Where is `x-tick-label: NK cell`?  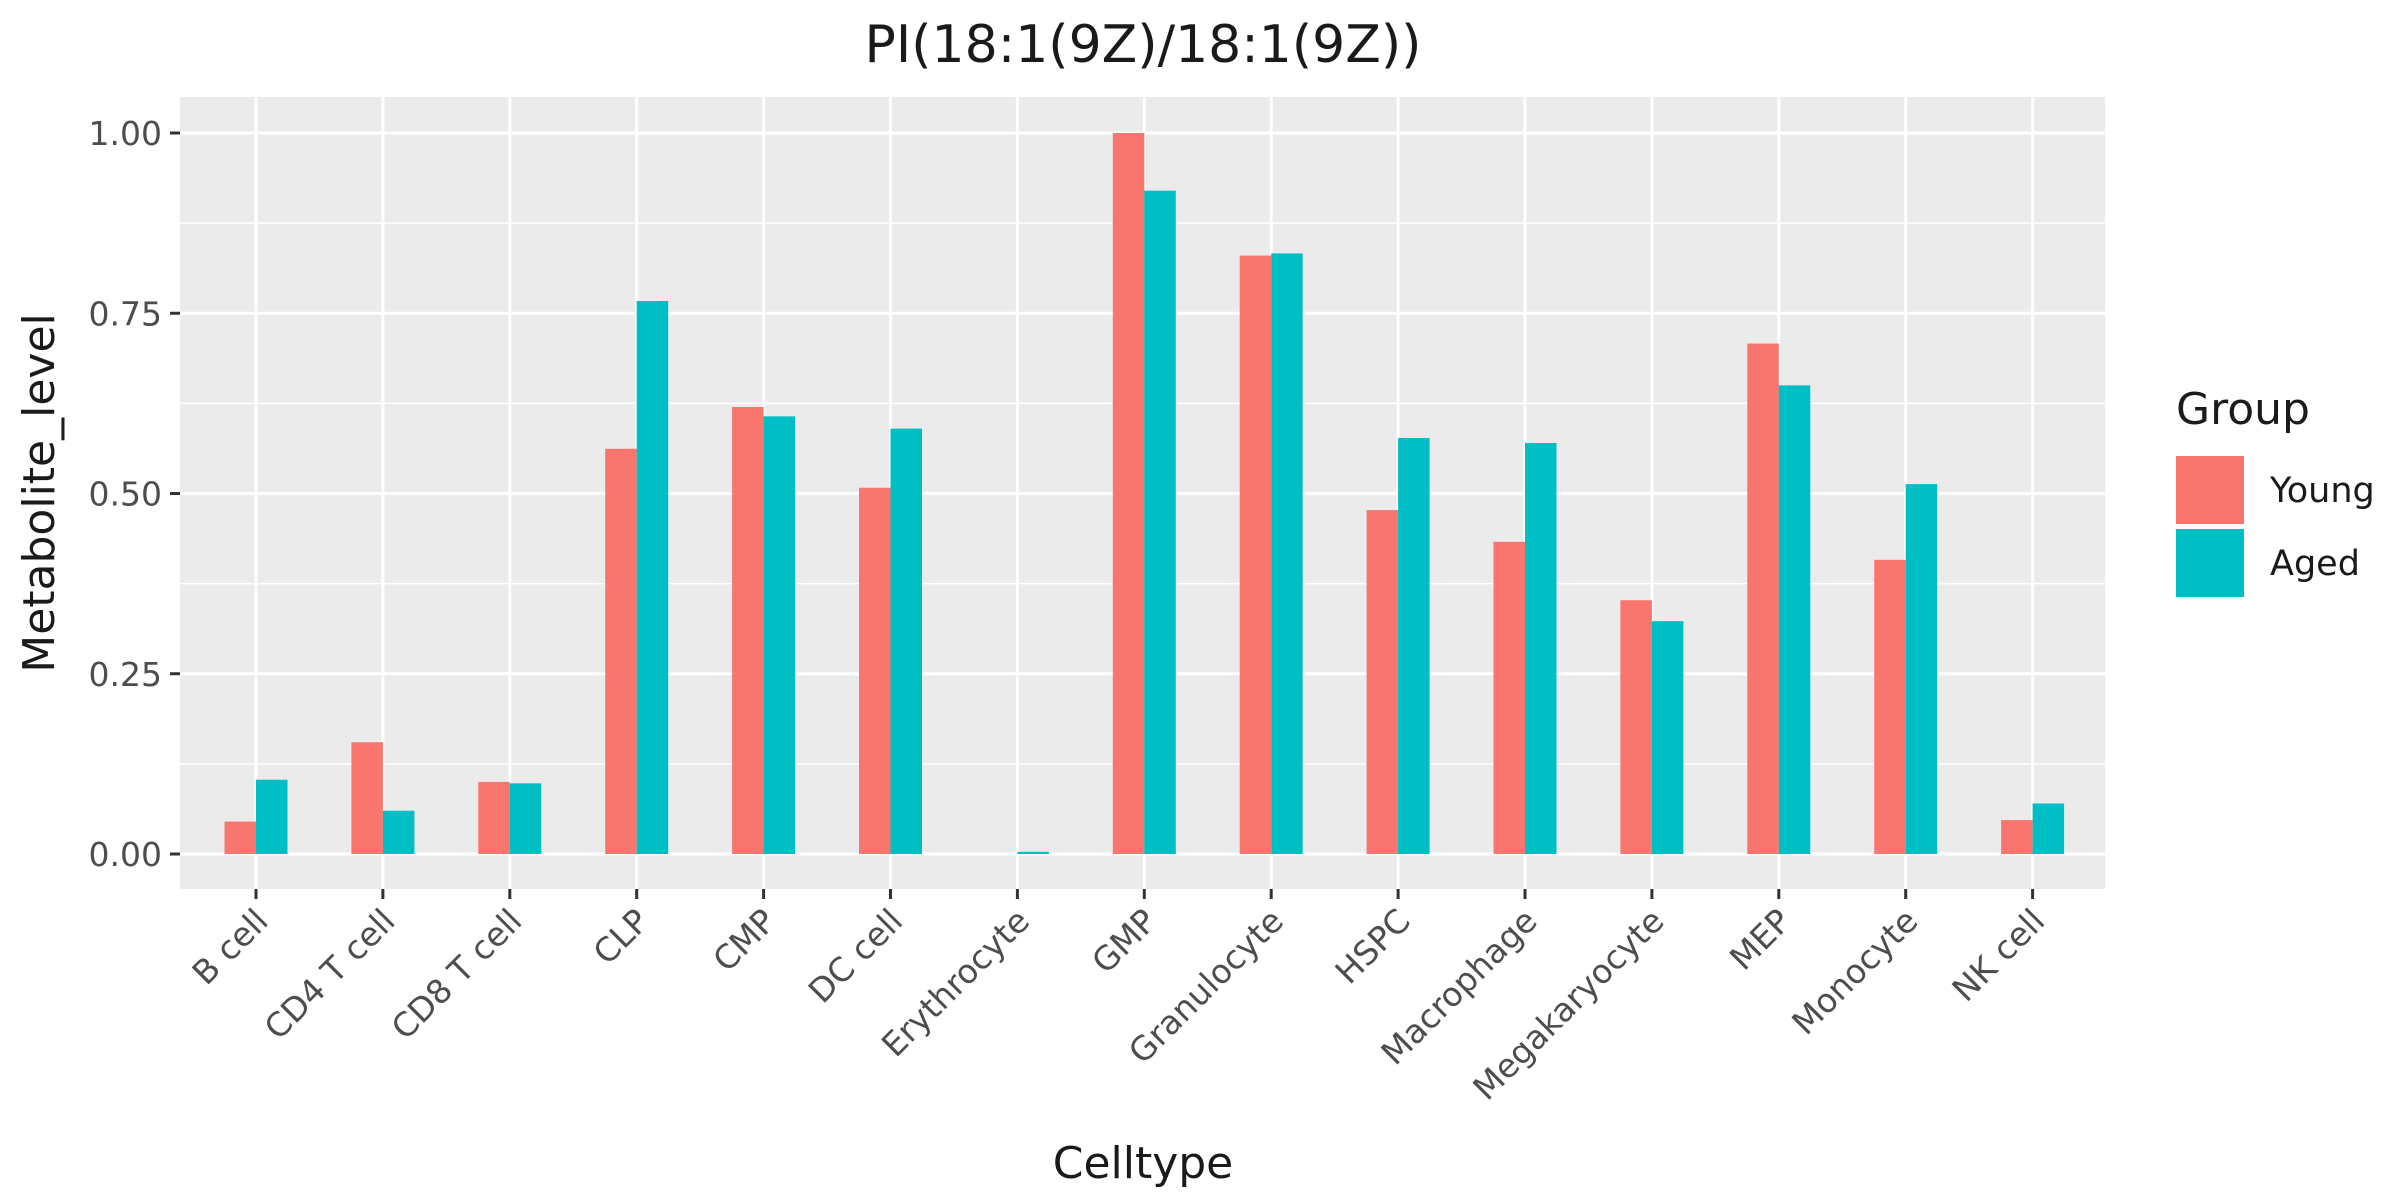
x-tick-label: NK cell is located at coordinates (1998, 955).